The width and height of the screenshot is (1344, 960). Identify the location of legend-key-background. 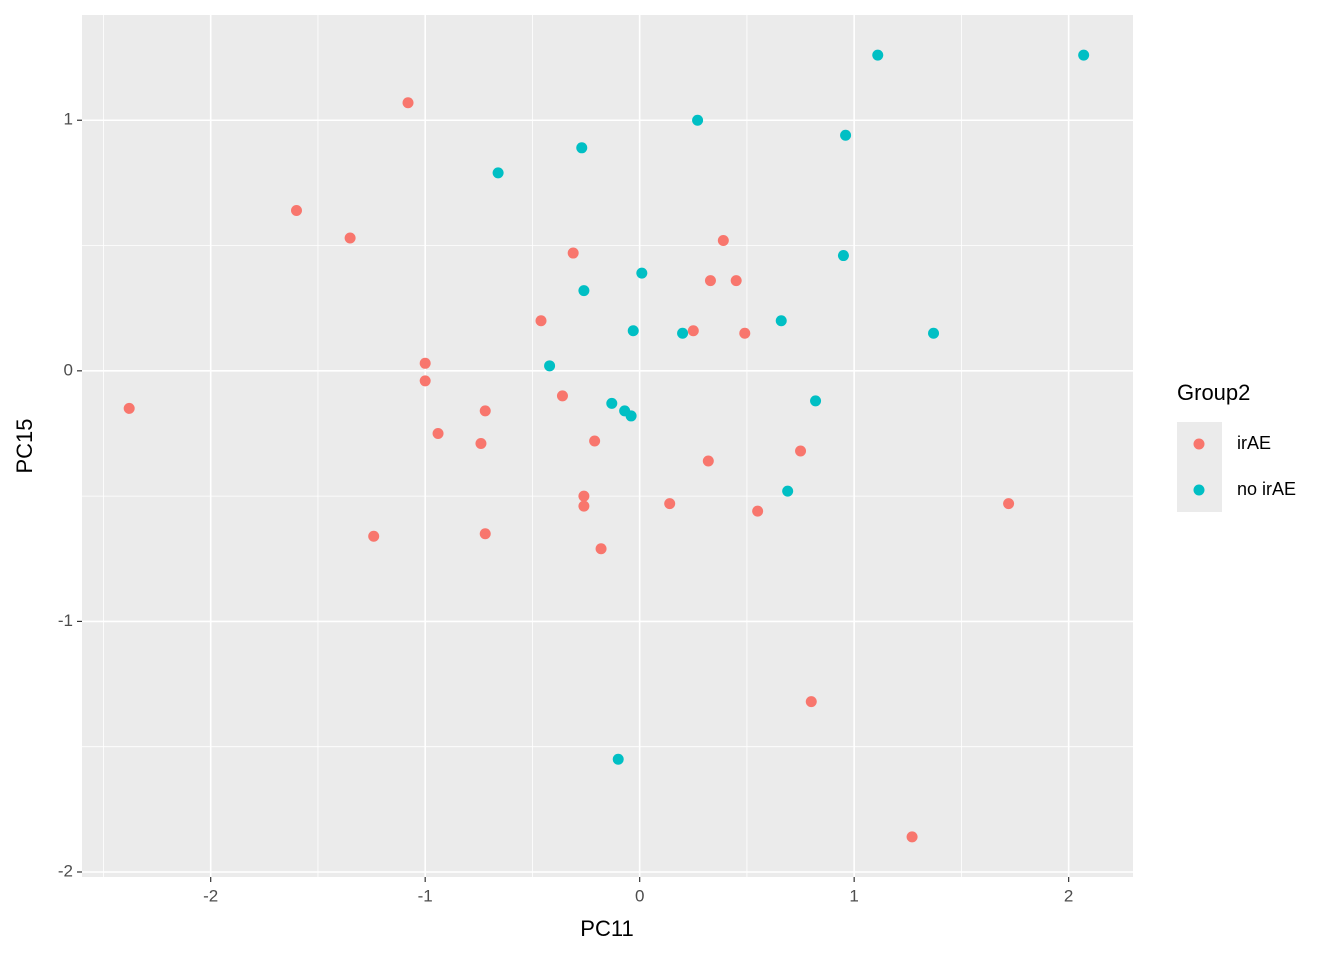
(1199, 467).